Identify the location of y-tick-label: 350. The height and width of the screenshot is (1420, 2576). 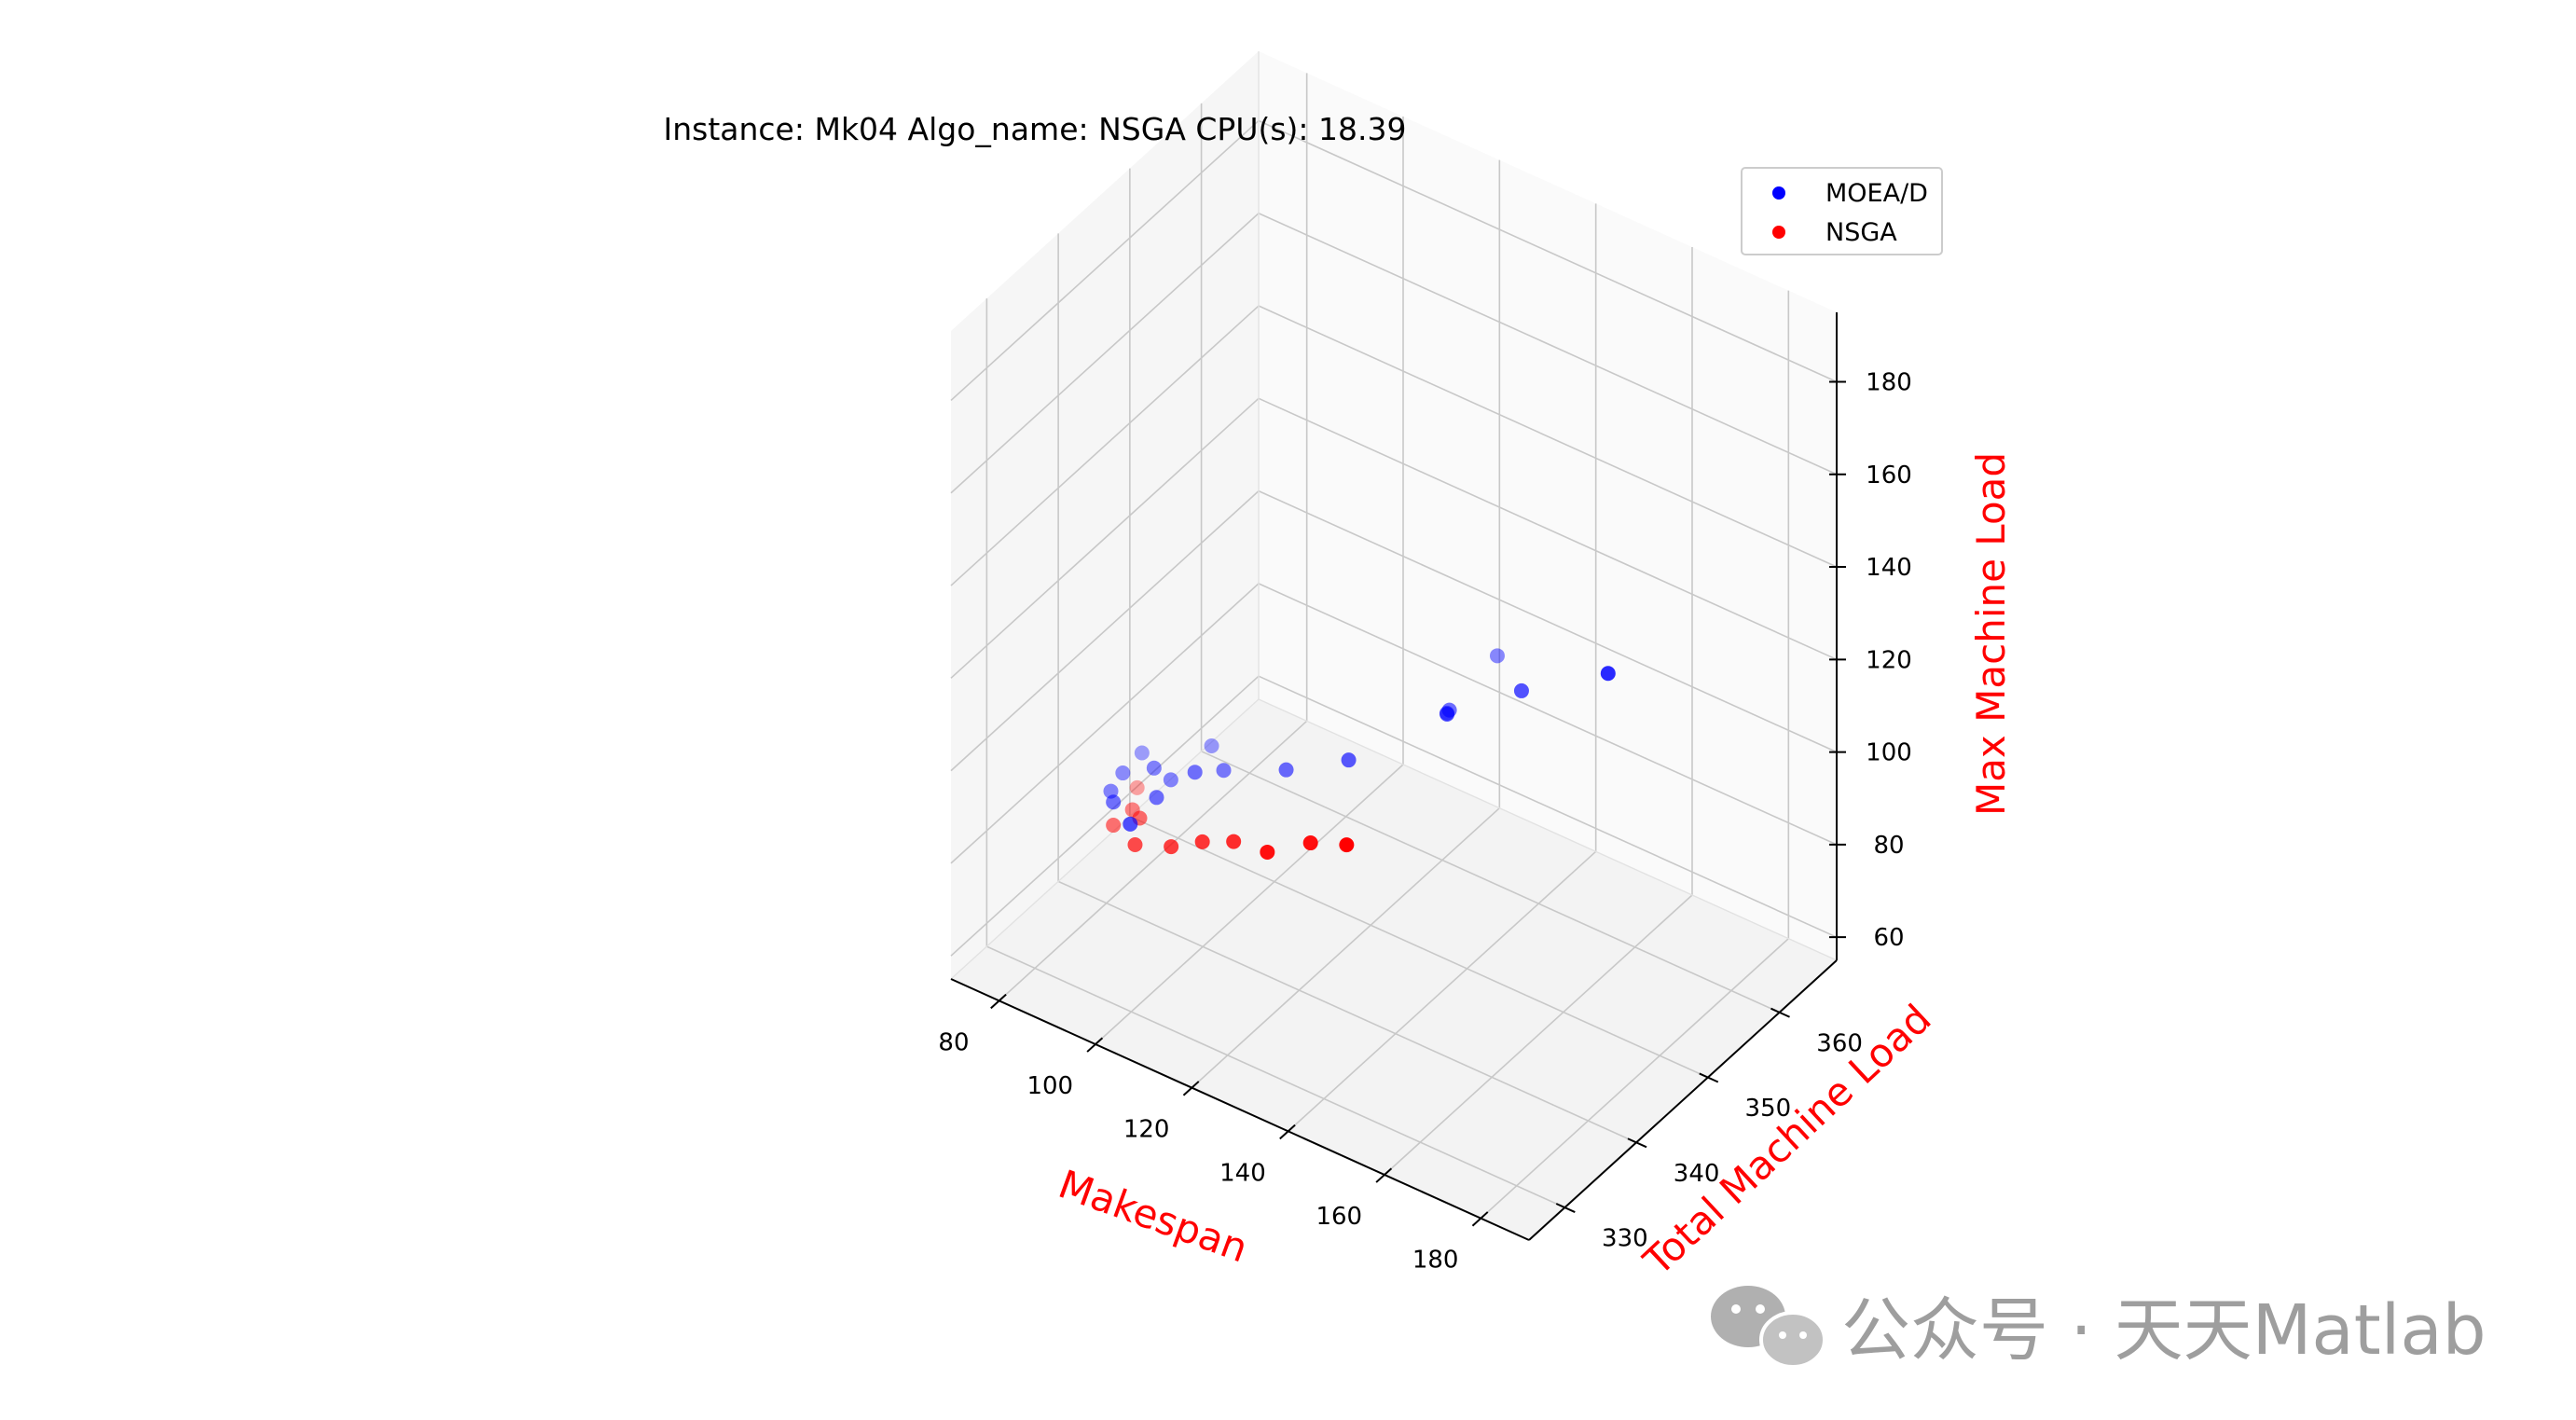
(1769, 1109).